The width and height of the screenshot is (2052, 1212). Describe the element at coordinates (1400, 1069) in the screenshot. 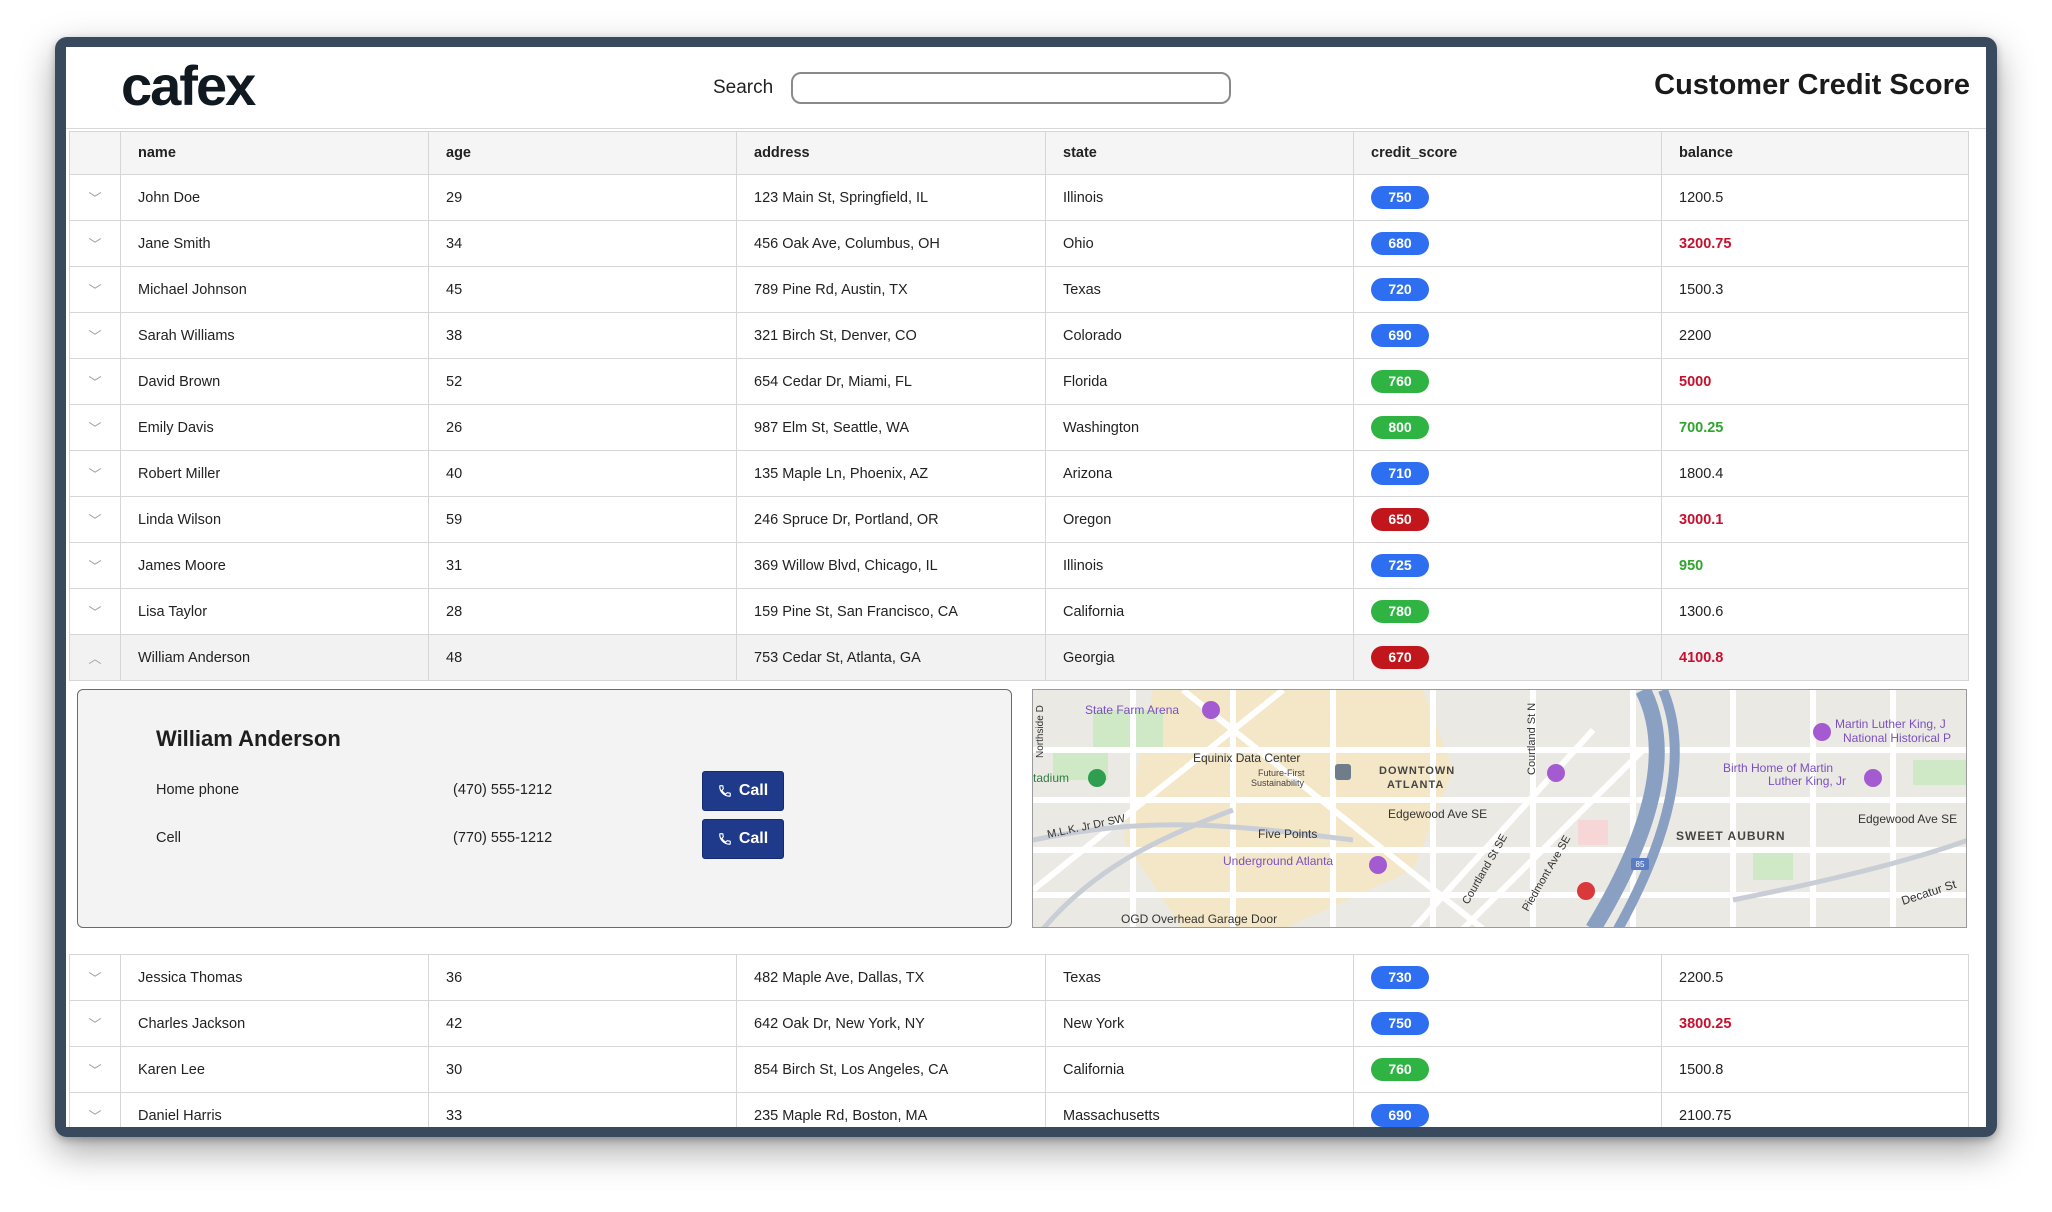

I see `credit-score-badge: 760` at that location.